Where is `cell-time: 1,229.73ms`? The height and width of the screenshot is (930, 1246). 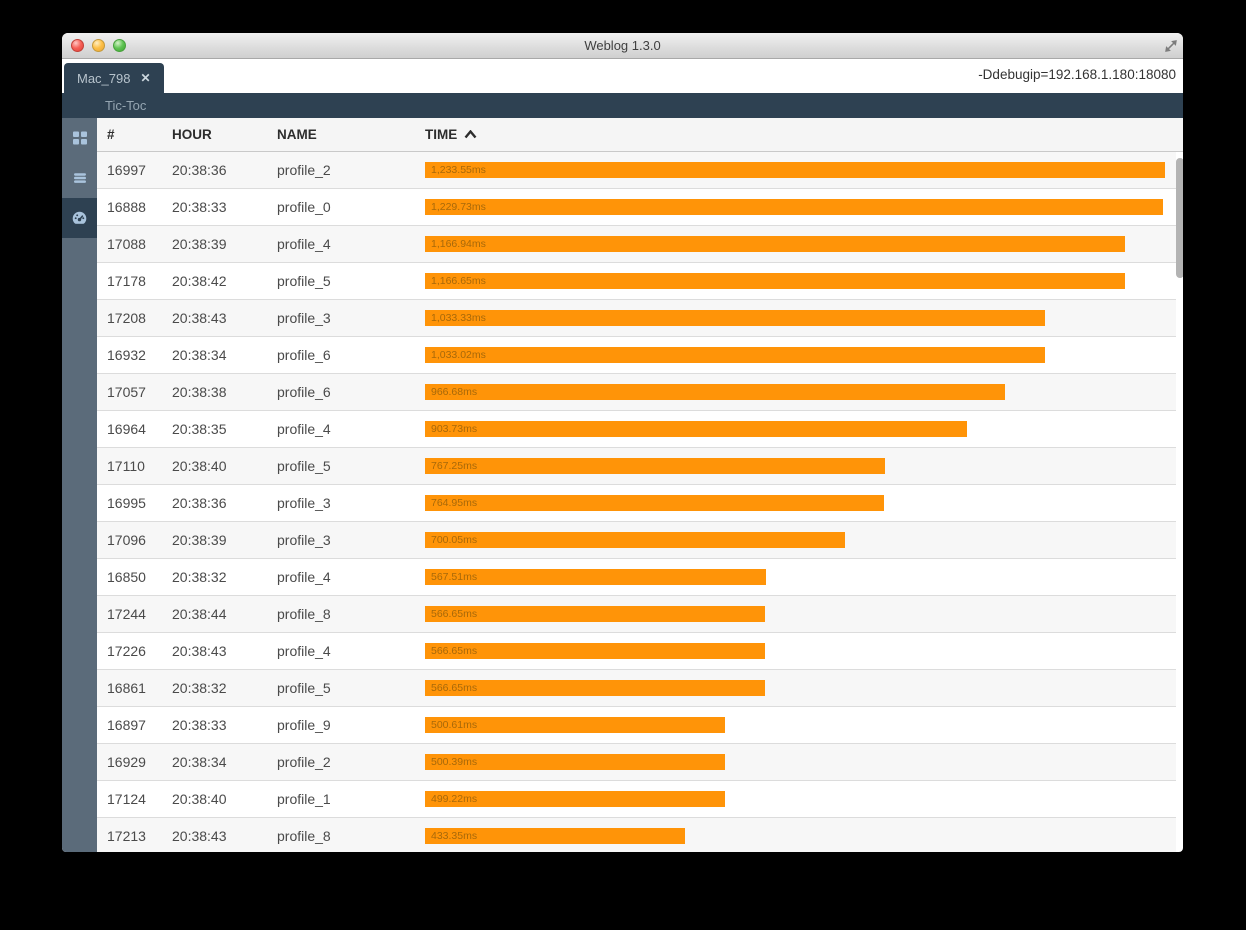
cell-time: 1,229.73ms is located at coordinates (800, 207).